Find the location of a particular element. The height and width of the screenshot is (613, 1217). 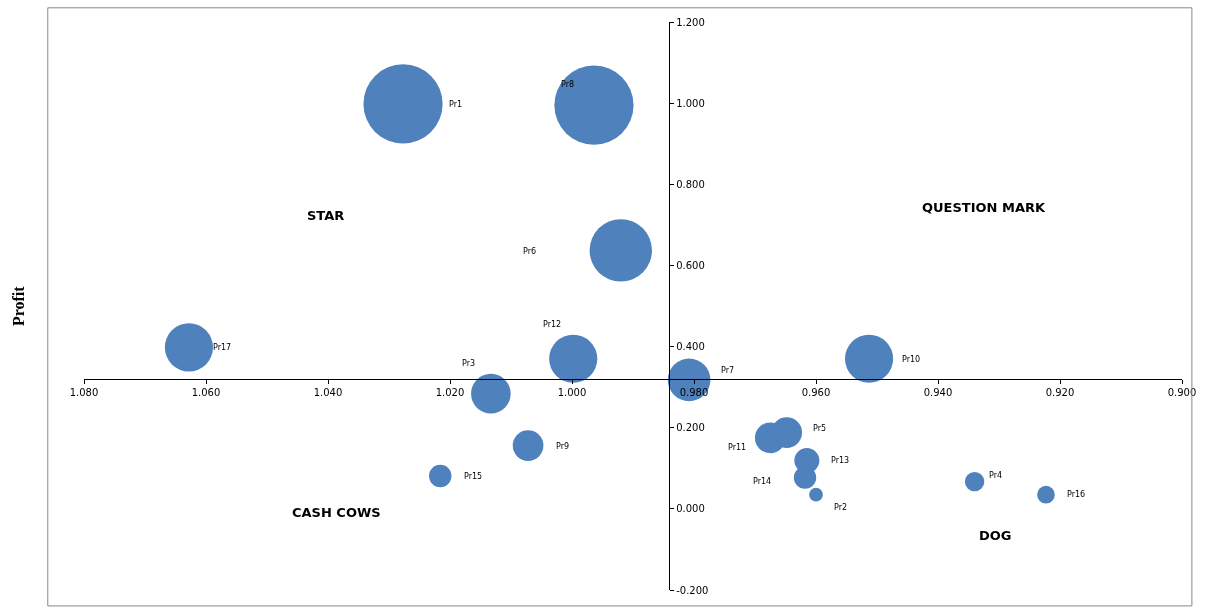

annotation: Pr13 is located at coordinates (840, 460).